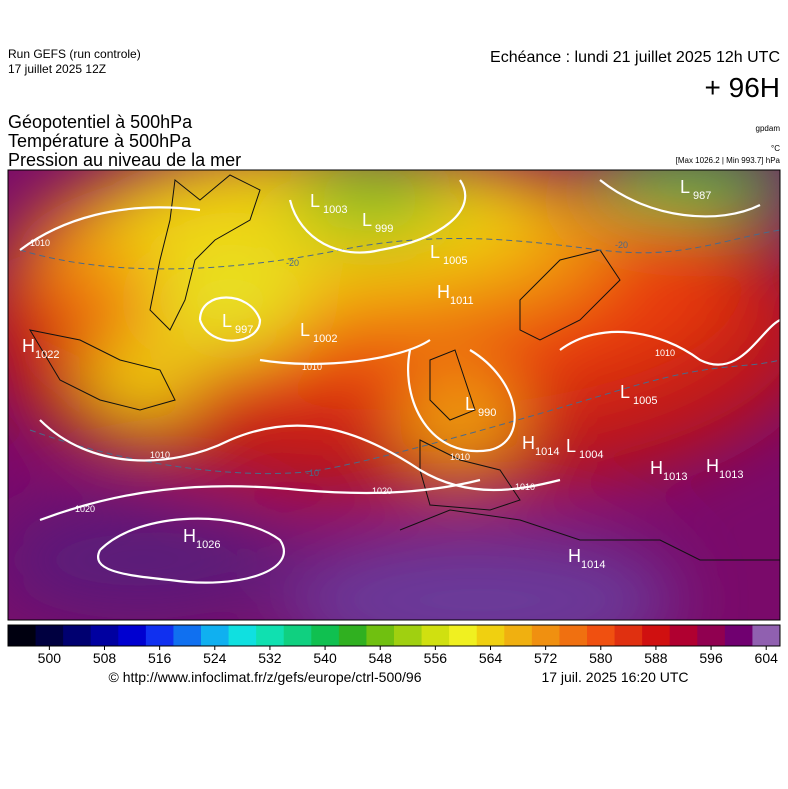 This screenshot has height=789, width=788. Describe the element at coordinates (601, 658) in the screenshot. I see `colorbar-tick-label: 580` at that location.